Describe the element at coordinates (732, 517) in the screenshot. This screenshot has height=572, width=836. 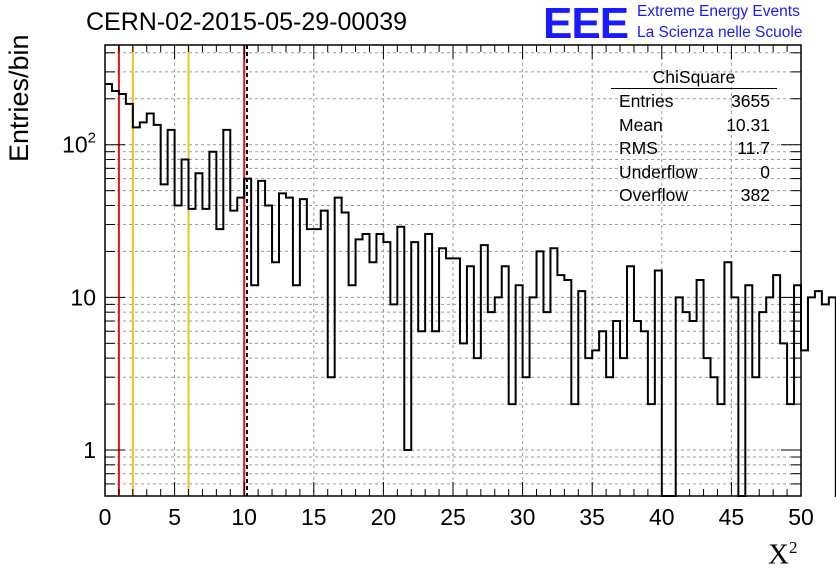
I see `x-tick-label: 45` at that location.